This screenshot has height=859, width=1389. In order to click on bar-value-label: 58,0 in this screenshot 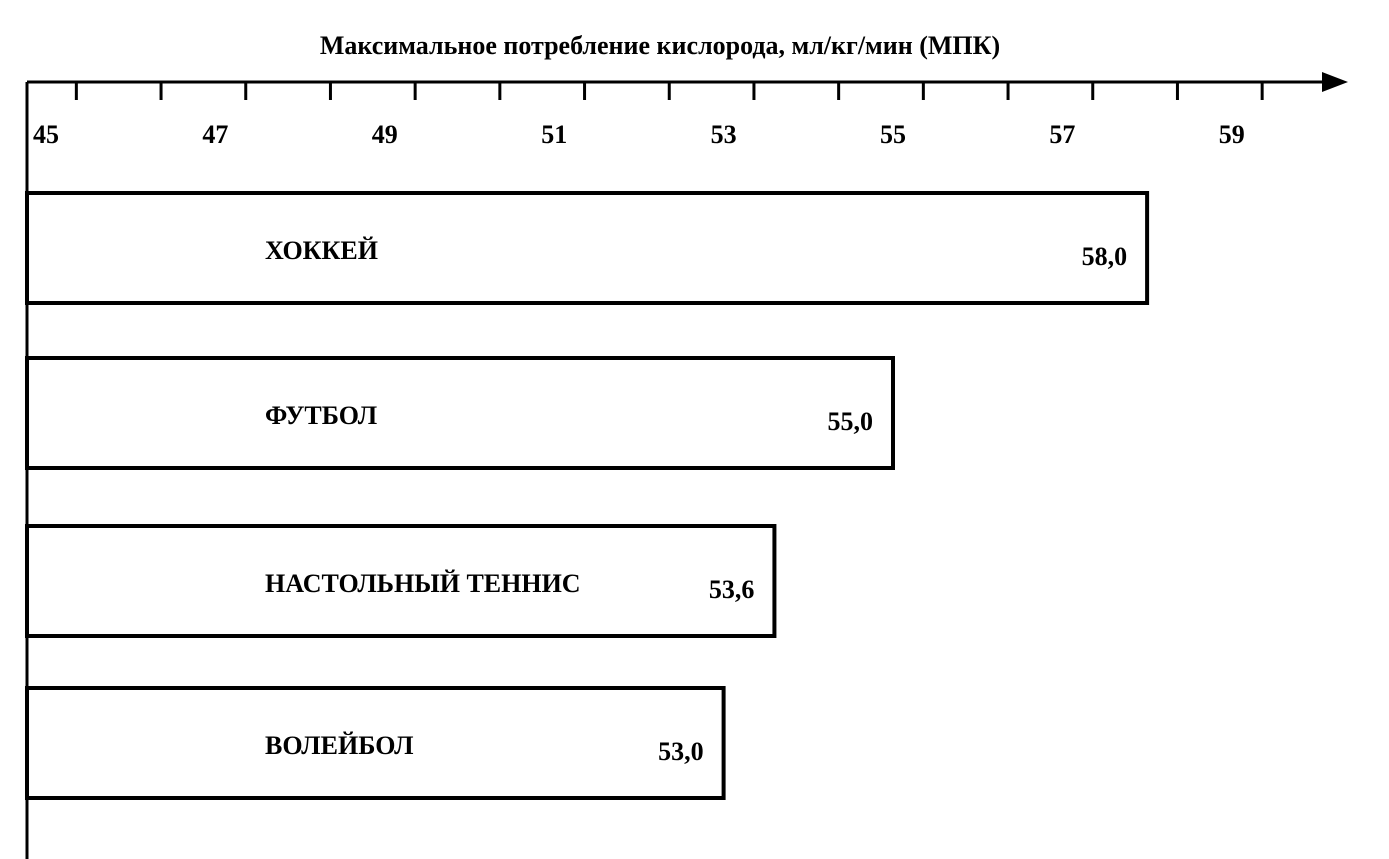, I will do `click(1105, 256)`.